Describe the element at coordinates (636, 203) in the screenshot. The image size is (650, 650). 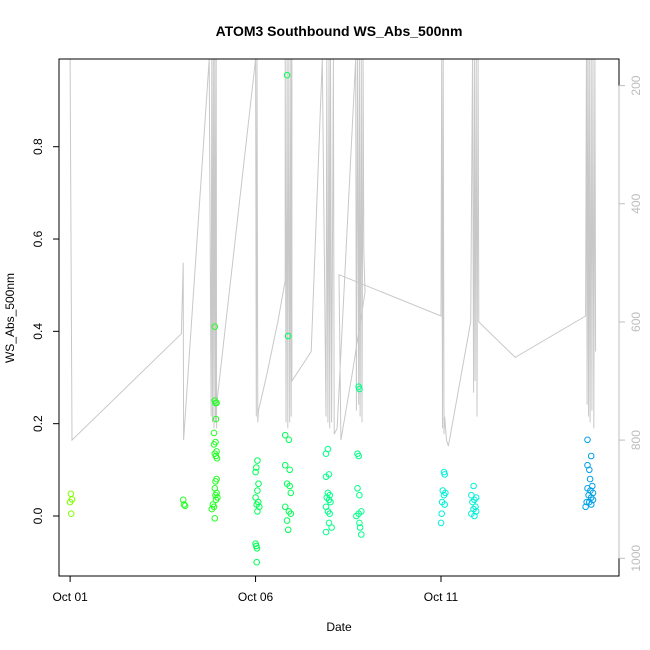
I see `y2-tick-label: 400` at that location.